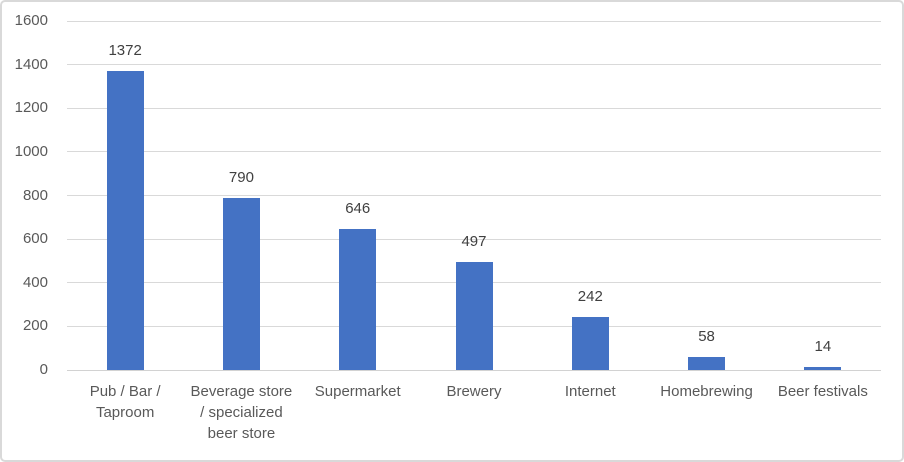  Describe the element at coordinates (590, 391) in the screenshot. I see `x-axis-label: Internet` at that location.